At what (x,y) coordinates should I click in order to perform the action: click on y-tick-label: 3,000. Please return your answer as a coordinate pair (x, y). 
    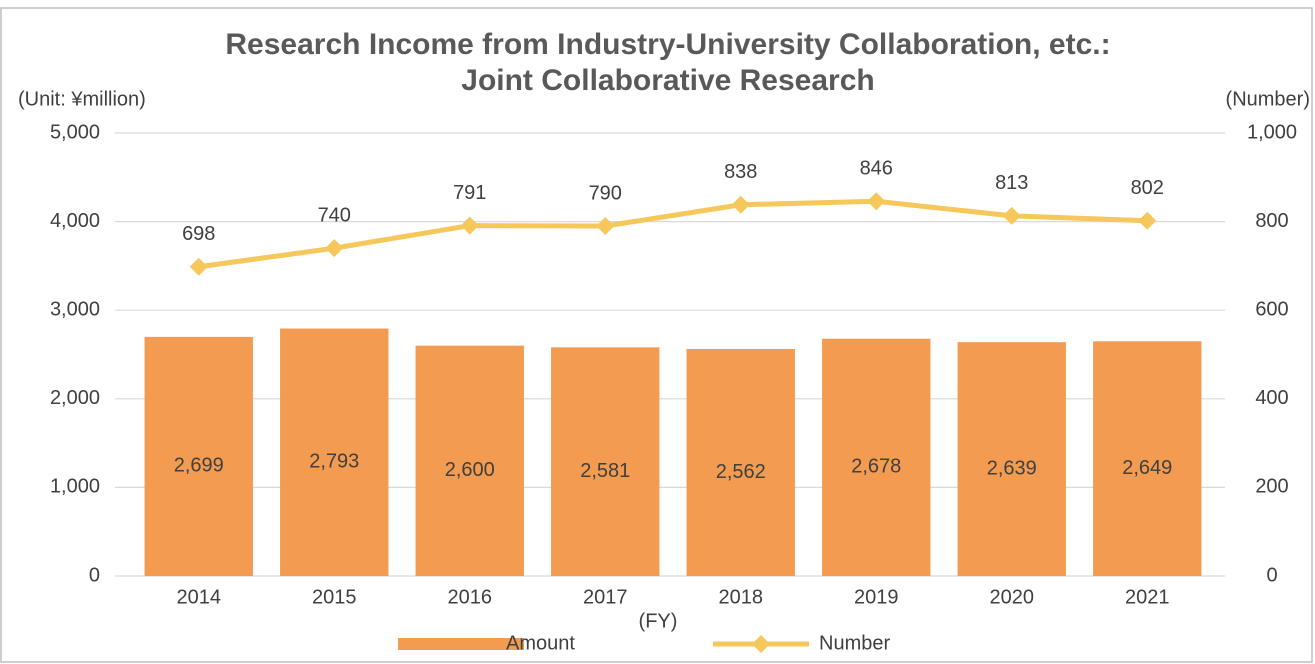
    Looking at the image, I should click on (75, 309).